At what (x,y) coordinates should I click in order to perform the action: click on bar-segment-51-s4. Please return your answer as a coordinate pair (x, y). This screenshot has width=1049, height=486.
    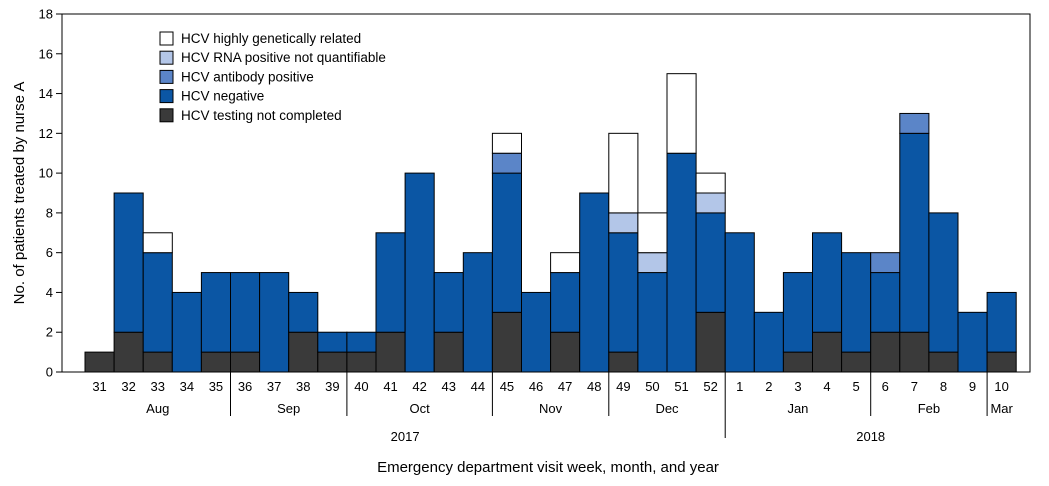
    Looking at the image, I should click on (681, 113).